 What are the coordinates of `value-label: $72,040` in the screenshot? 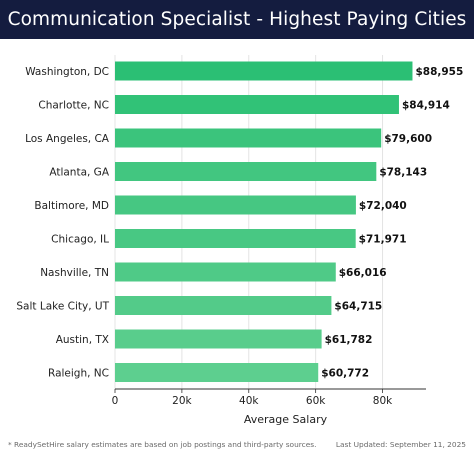 It's located at (383, 206).